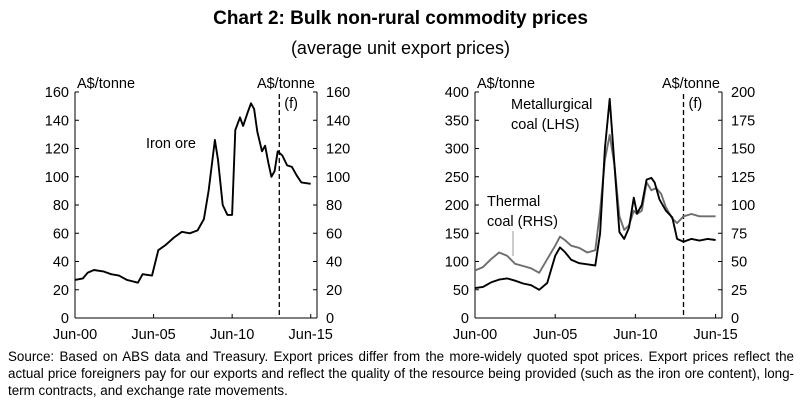 This screenshot has height=411, width=801. I want to click on iron-ore-right-tick-label: 40, so click(334, 263).